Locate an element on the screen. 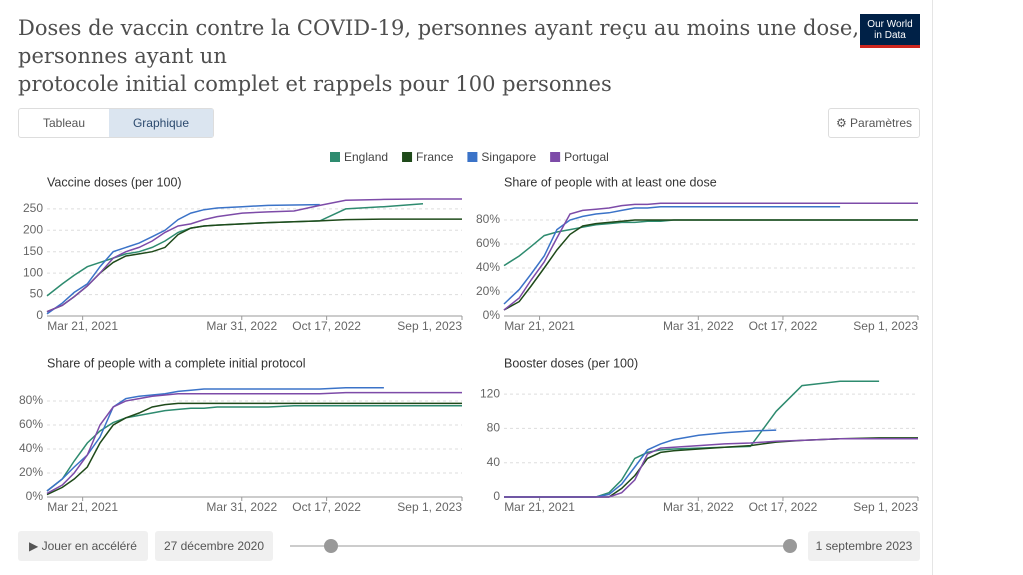 This screenshot has width=1023, height=575. chart-title: Share of people with at least one dose is located at coordinates (610, 182).